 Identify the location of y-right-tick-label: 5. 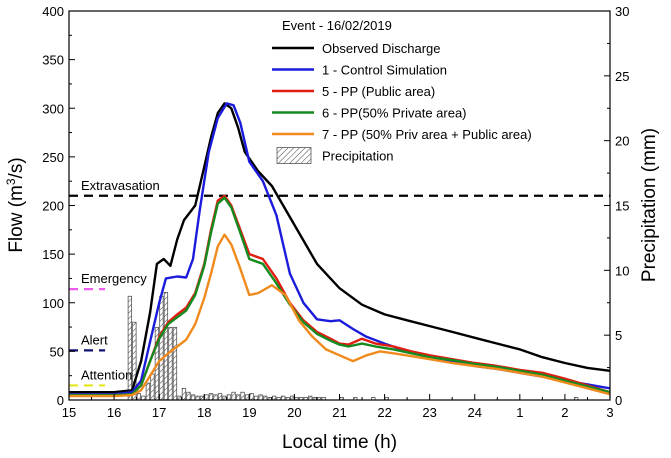
(618, 335).